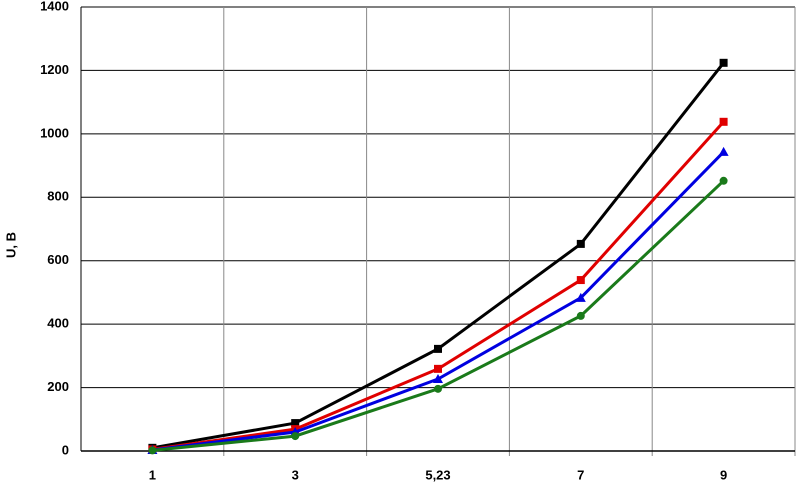 The width and height of the screenshot is (798, 490). What do you see at coordinates (58, 259) in the screenshot?
I see `y-tick-label: 600` at bounding box center [58, 259].